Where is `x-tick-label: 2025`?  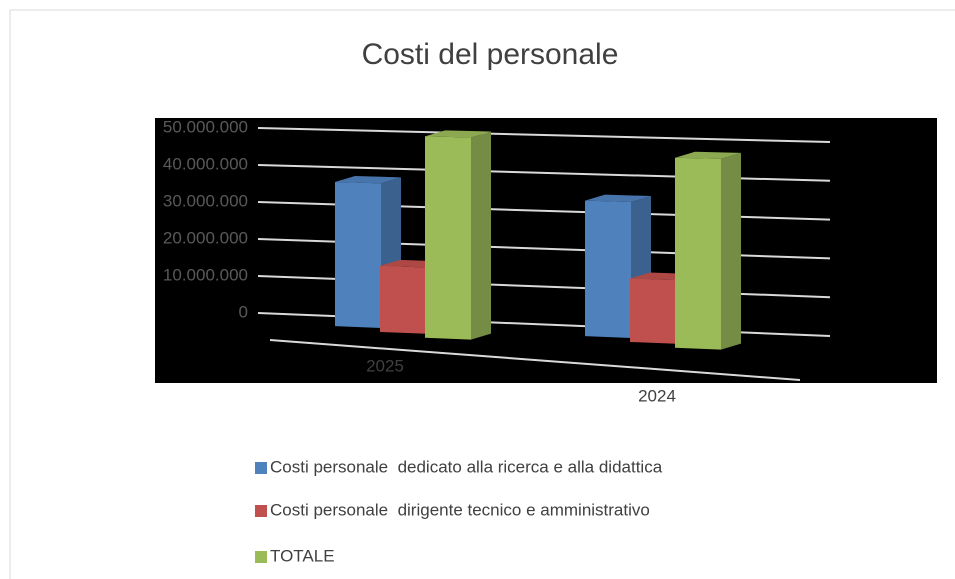
x-tick-label: 2025 is located at coordinates (385, 365).